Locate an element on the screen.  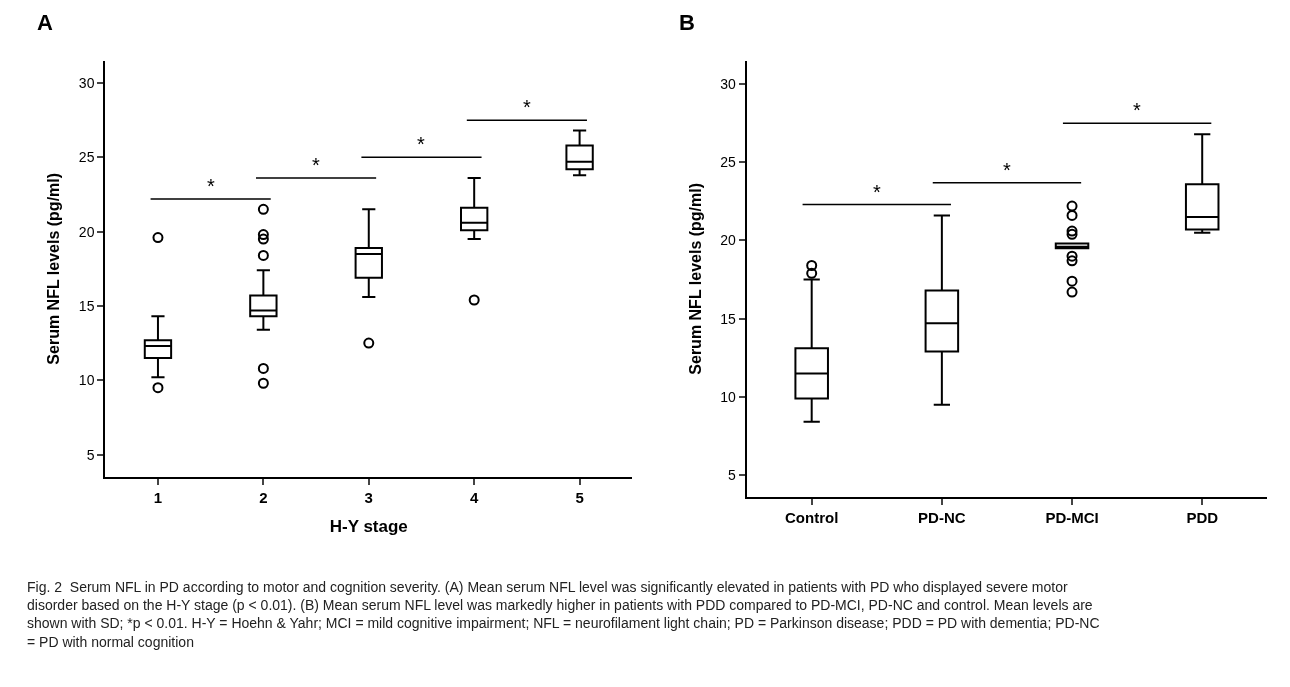
x-axis-title: H-Y stage is located at coordinates (368, 526).